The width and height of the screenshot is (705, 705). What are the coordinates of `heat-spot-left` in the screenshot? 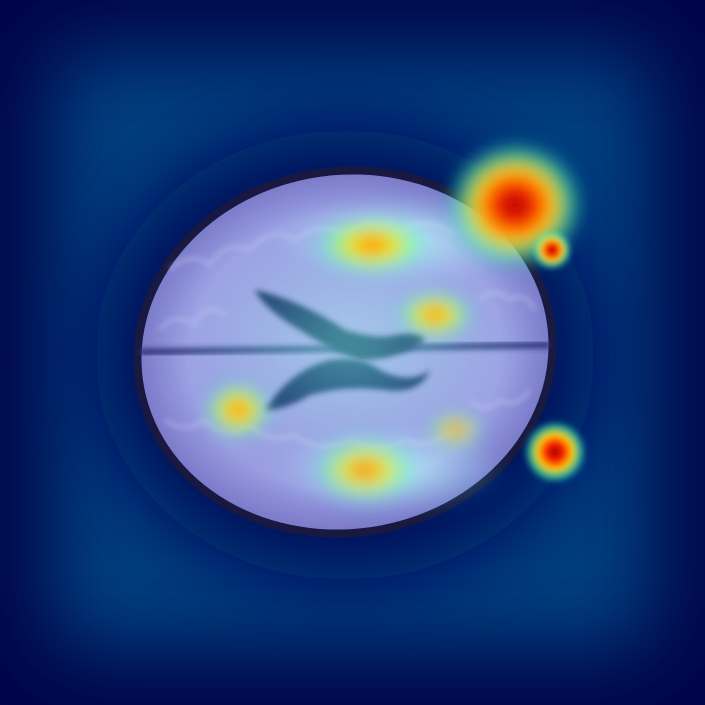 It's located at (238, 410).